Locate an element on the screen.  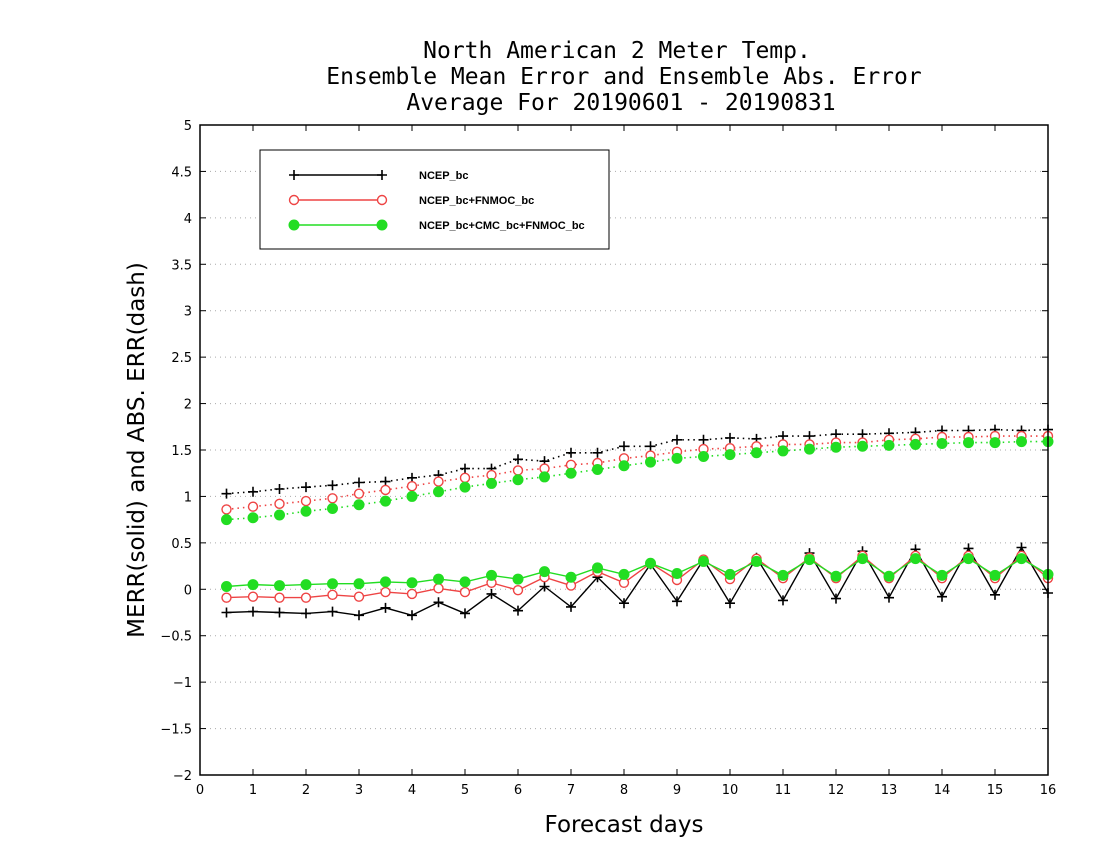
y-tick-label: −0.5 is located at coordinates (176, 637).